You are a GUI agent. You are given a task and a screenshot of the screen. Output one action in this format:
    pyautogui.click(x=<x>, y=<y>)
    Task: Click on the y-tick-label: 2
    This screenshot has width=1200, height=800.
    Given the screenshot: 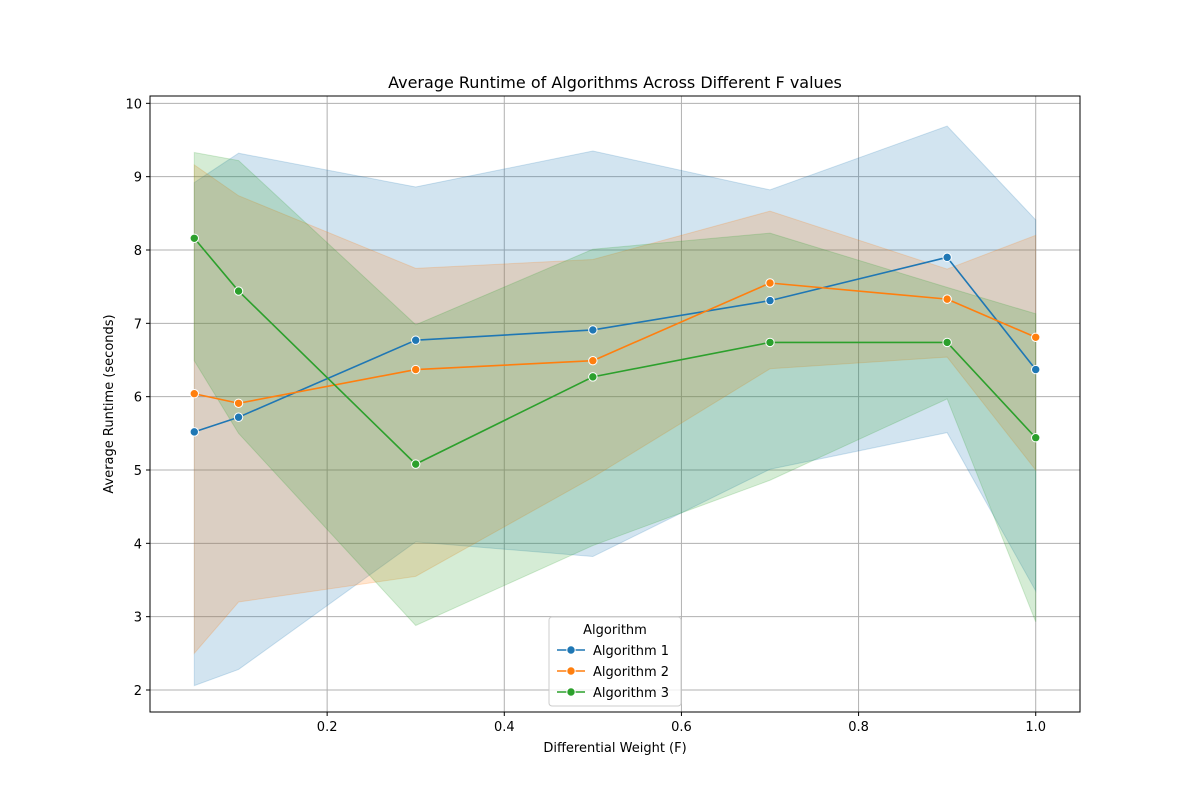 What is the action you would take?
    pyautogui.click(x=138, y=691)
    